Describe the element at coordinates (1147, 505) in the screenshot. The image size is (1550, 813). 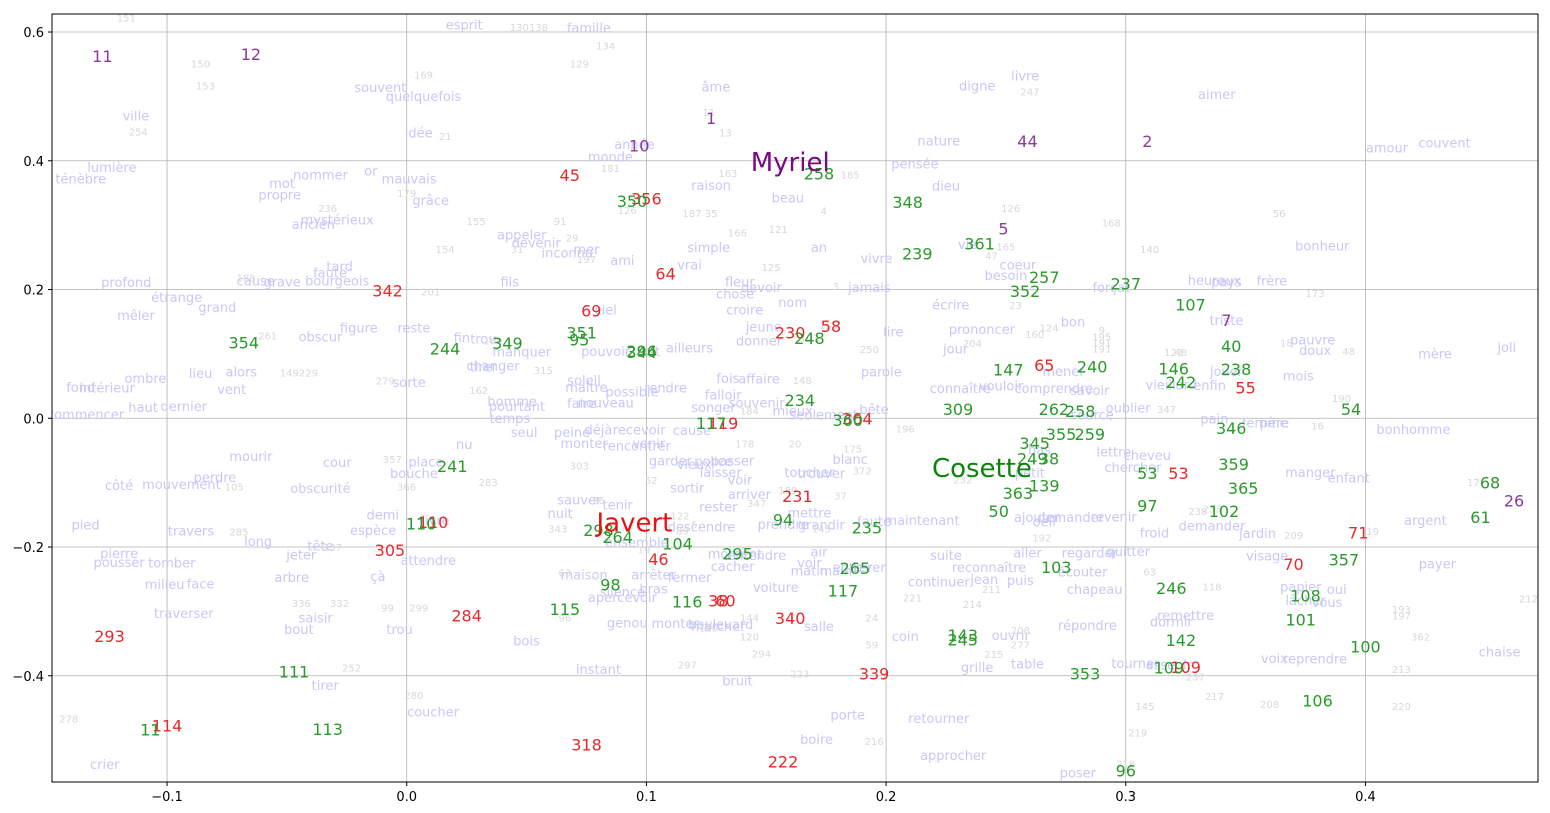
I see `point-label: 97` at that location.